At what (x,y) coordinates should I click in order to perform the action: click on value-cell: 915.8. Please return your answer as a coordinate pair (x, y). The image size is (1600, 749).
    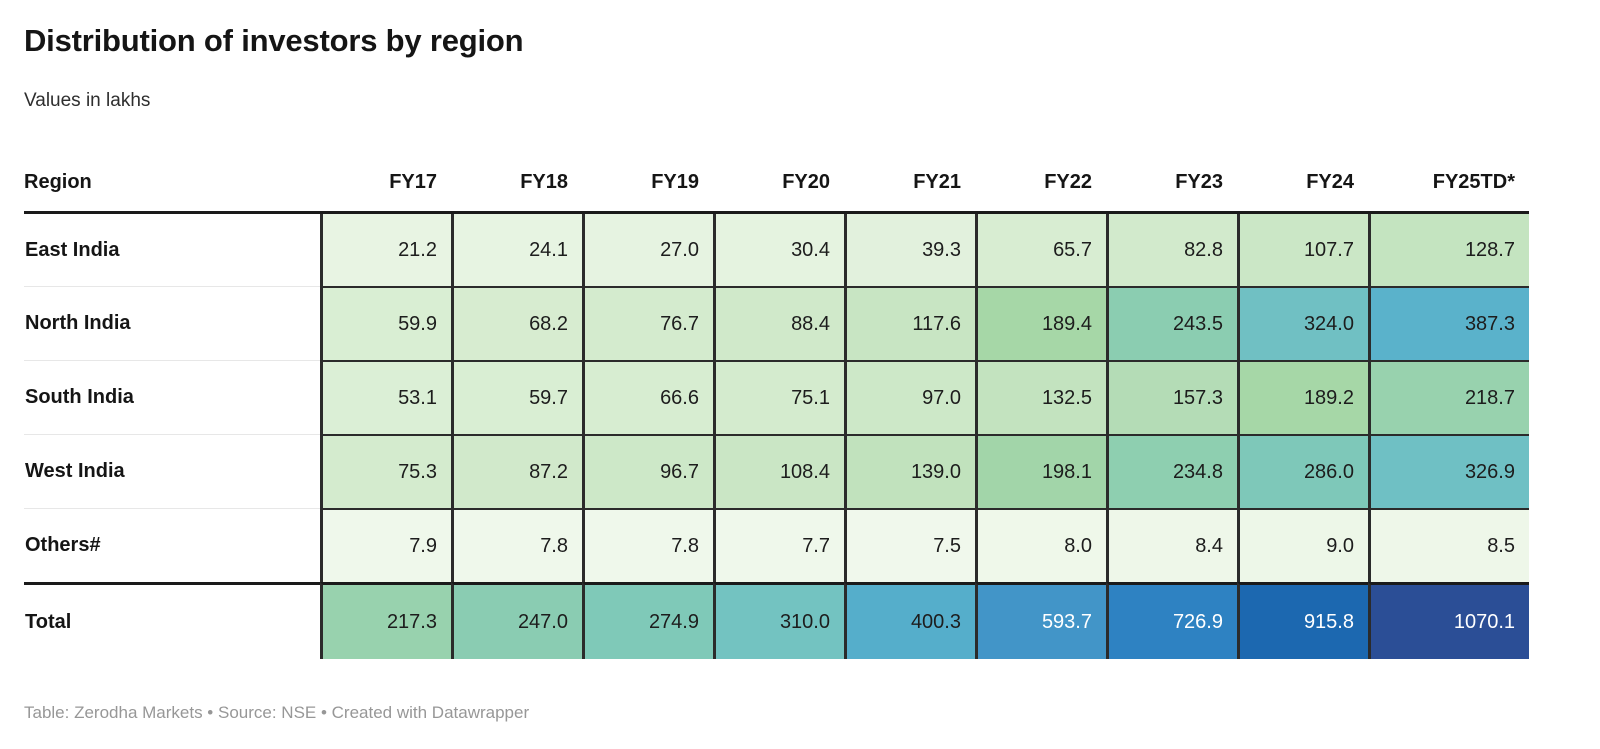
    Looking at the image, I should click on (1302, 620).